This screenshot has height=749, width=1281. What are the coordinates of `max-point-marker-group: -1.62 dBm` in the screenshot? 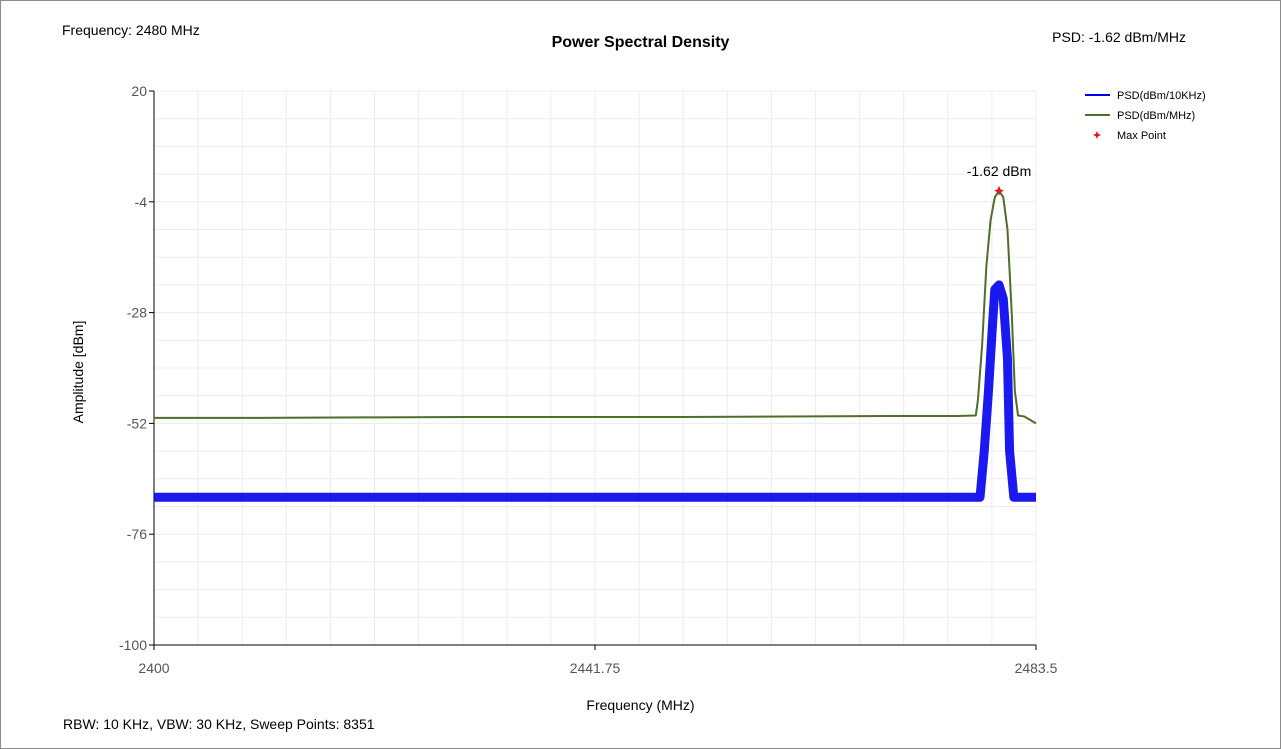 It's located at (999, 179).